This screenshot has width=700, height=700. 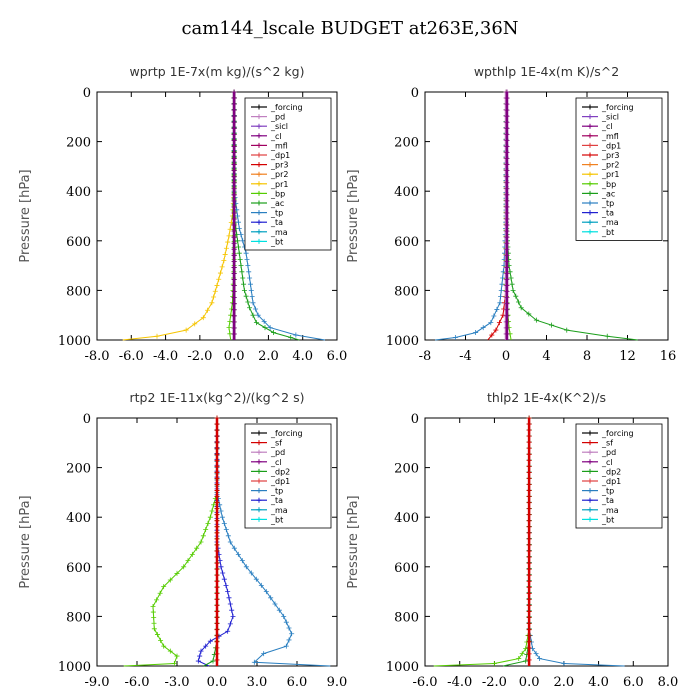 What do you see at coordinates (564, 682) in the screenshot?
I see `x-tick-label: 2.0` at bounding box center [564, 682].